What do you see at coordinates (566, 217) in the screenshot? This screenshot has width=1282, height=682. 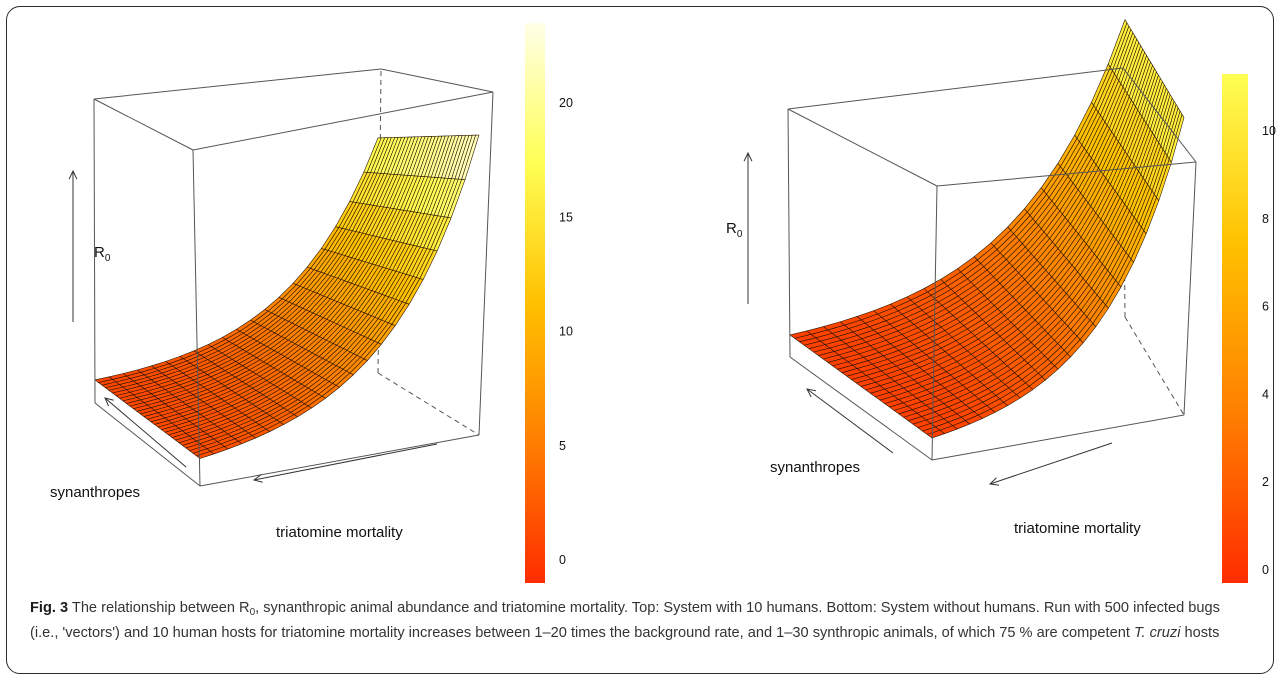 I see `colorbar-tick-label: 15` at bounding box center [566, 217].